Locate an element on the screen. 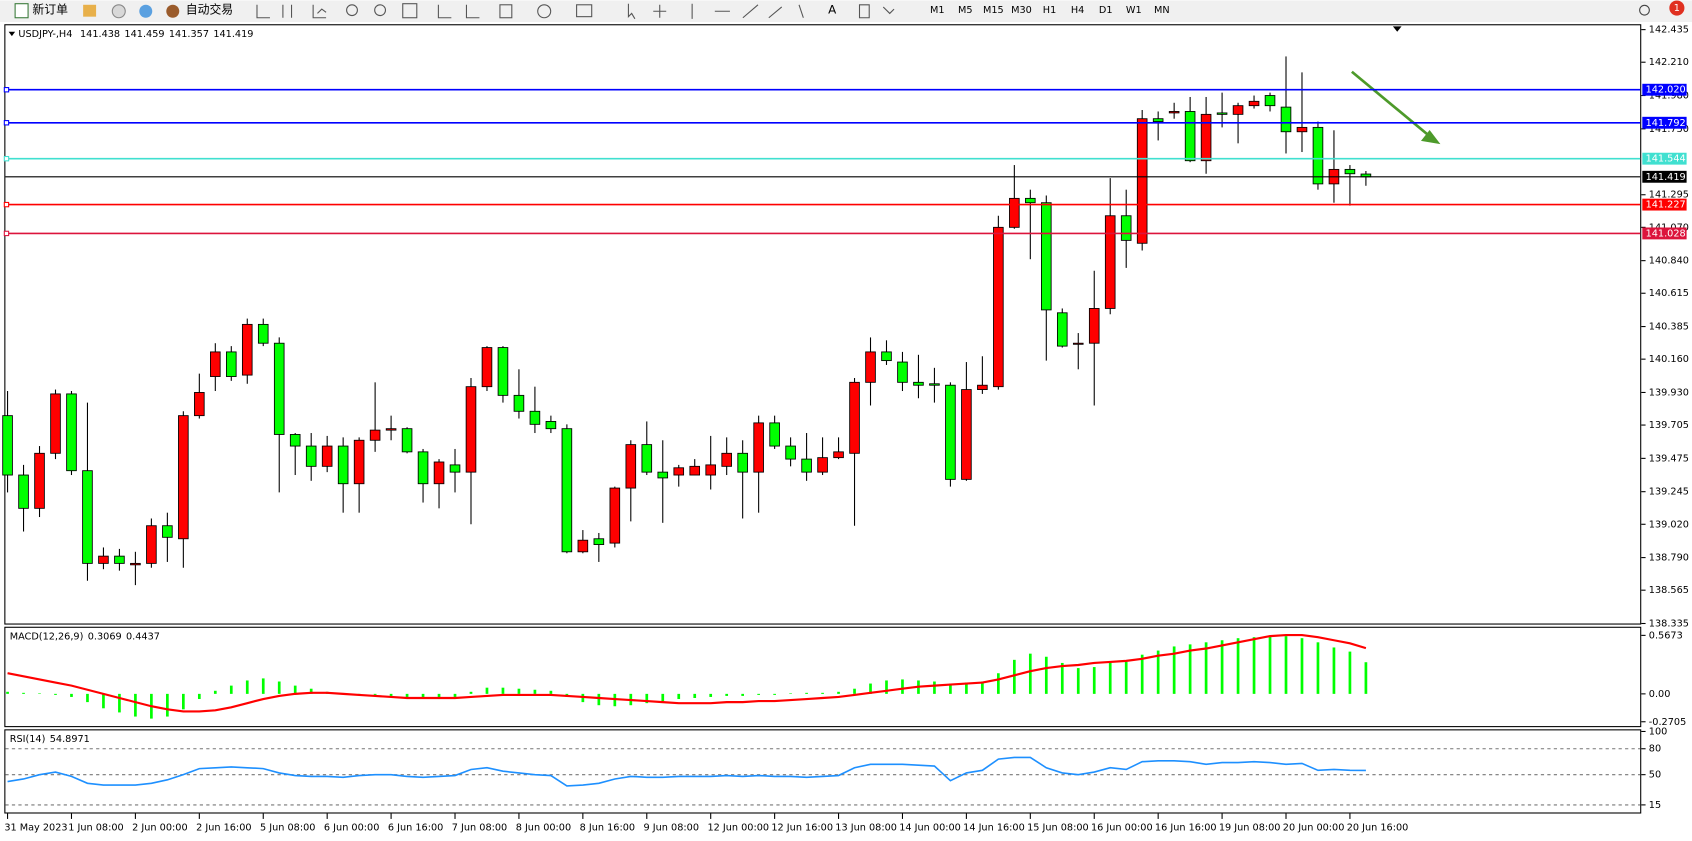 The height and width of the screenshot is (841, 1692). tile-windows is located at coordinates (410, 11).